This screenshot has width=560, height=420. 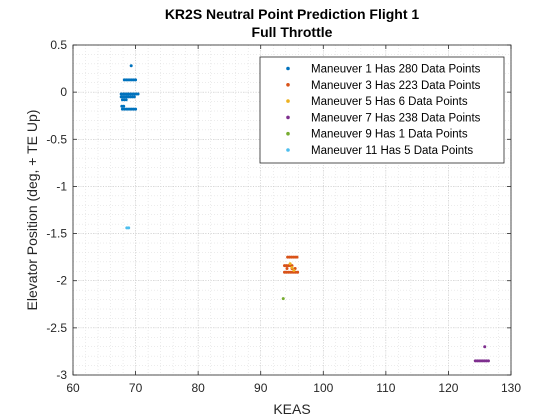 What do you see at coordinates (73, 388) in the screenshot?
I see `x-tick-label: 60` at bounding box center [73, 388].